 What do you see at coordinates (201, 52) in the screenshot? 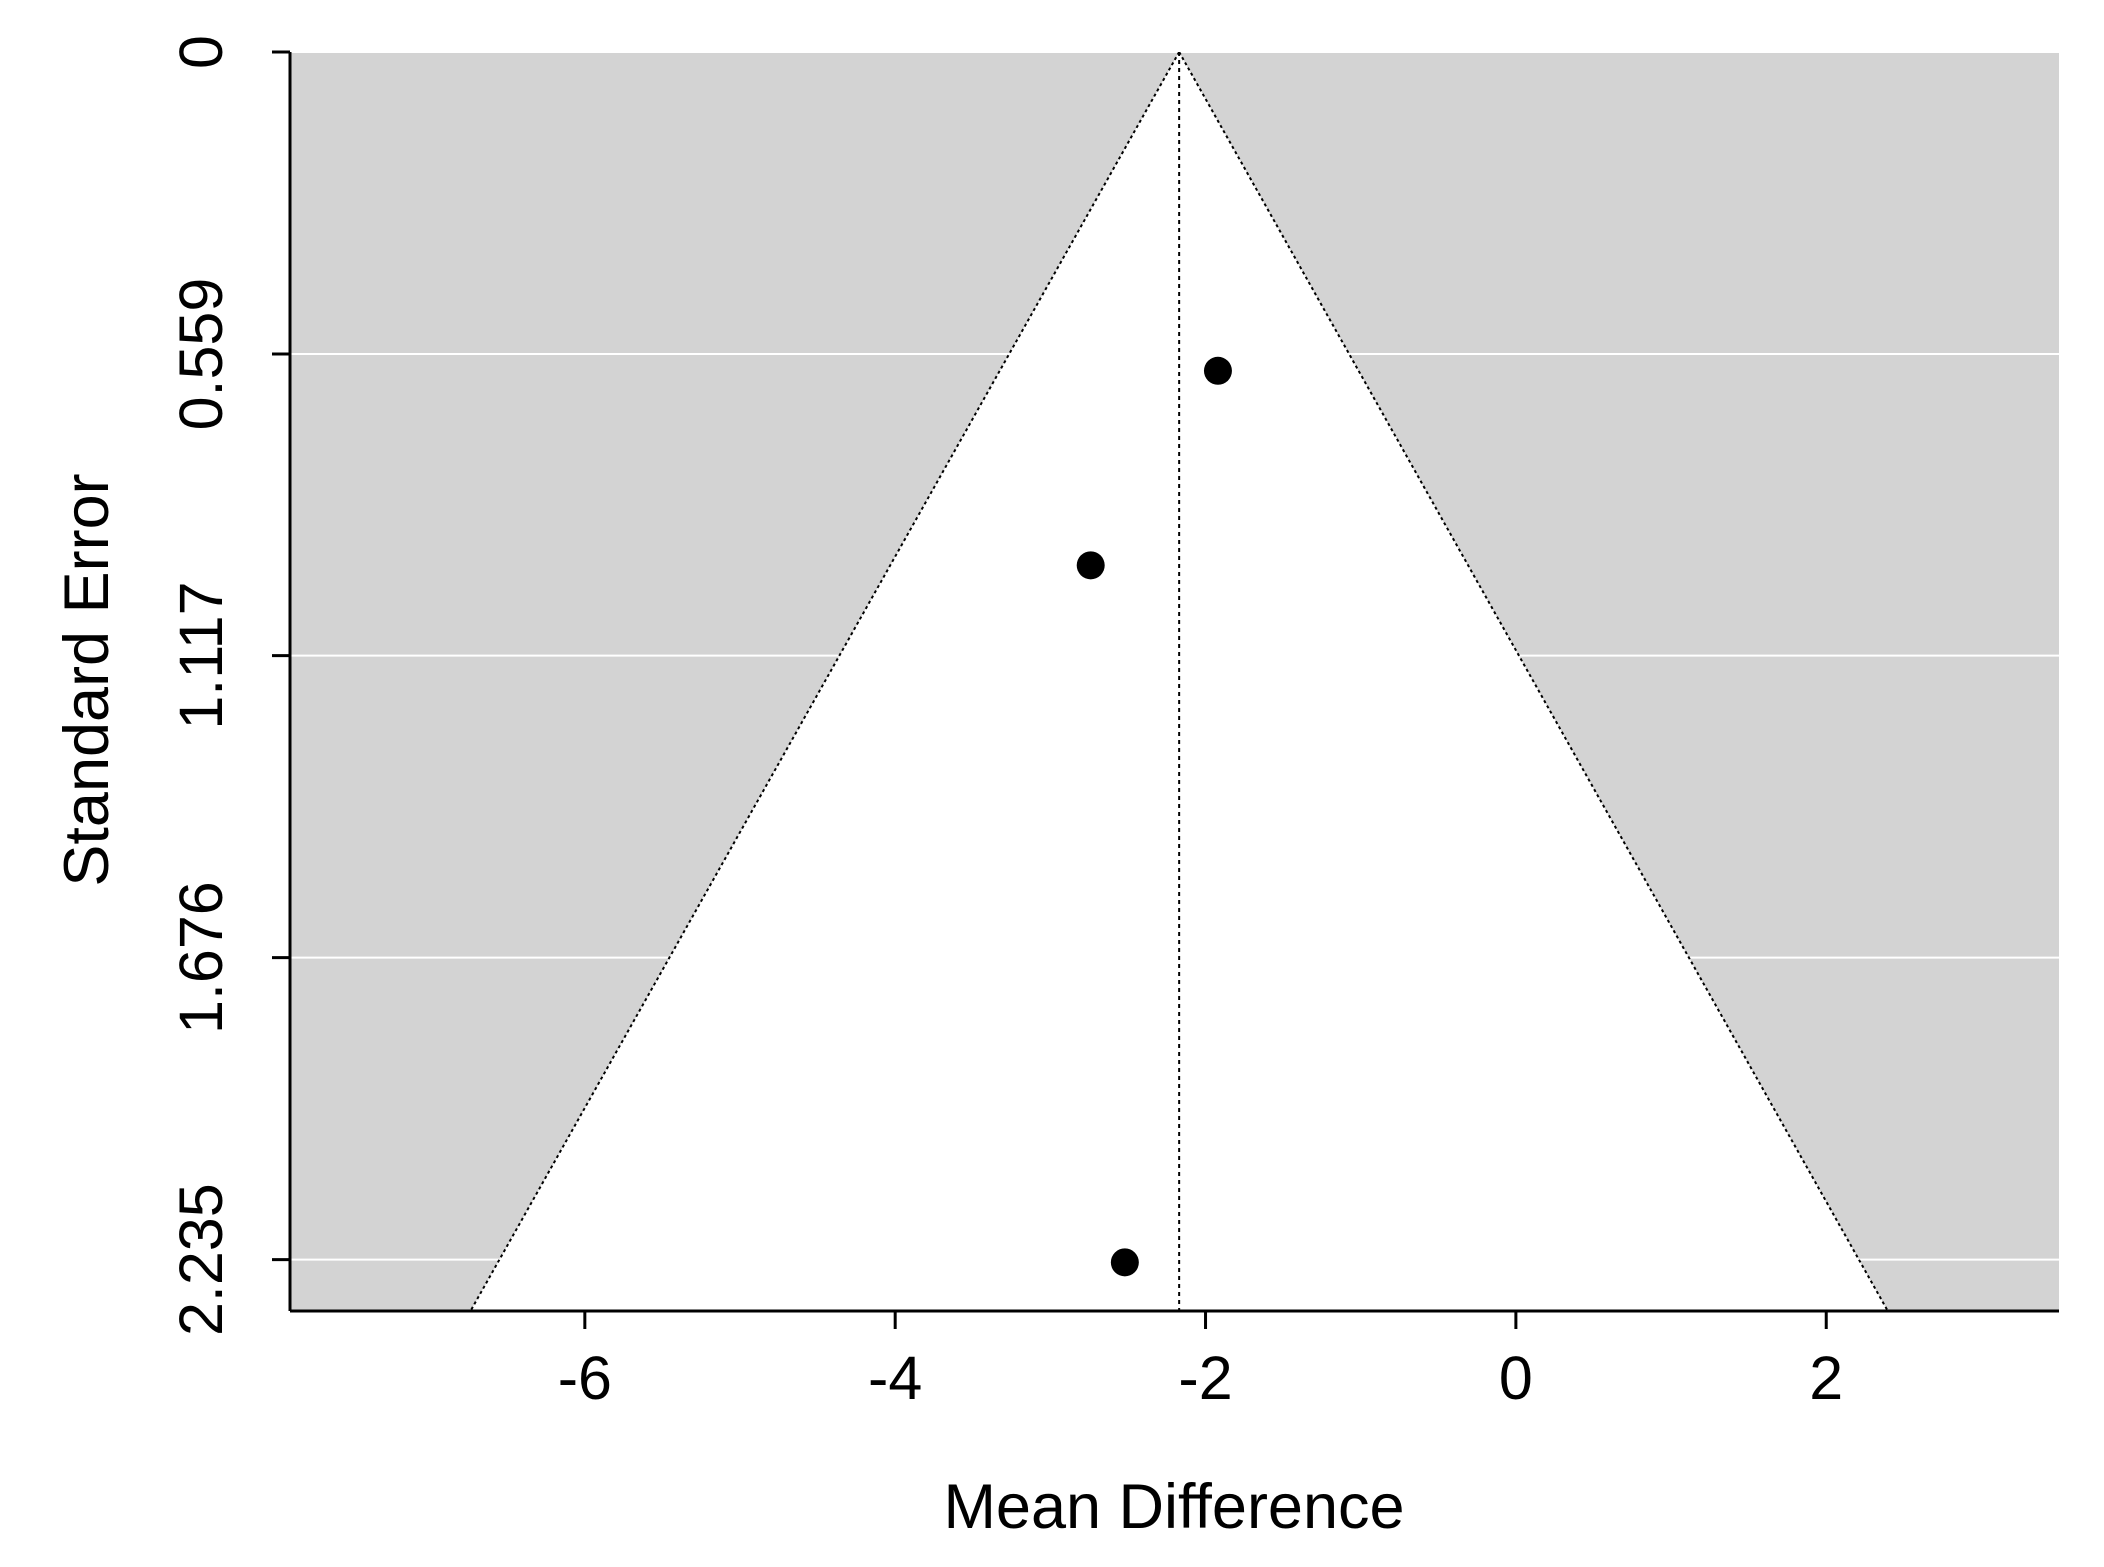
I see `y-tick-label: 0` at bounding box center [201, 52].